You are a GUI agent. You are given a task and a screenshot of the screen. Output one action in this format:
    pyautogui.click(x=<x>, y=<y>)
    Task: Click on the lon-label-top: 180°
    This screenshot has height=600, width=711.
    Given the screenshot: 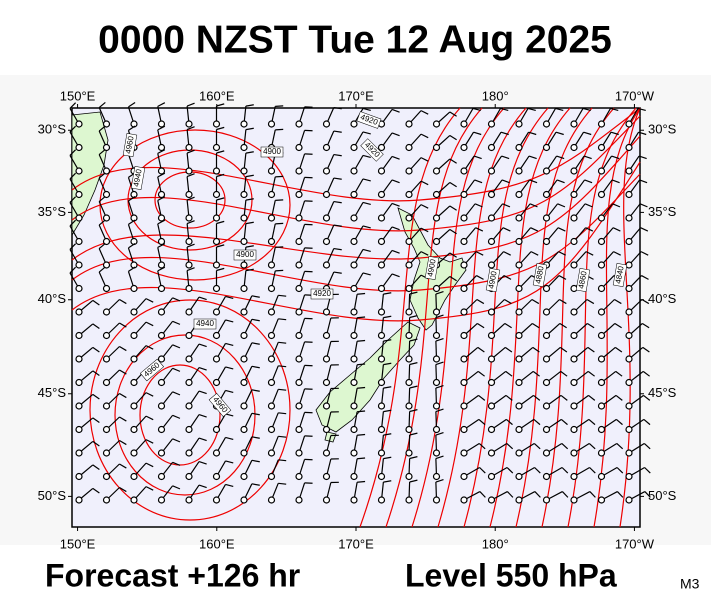 What is the action you would take?
    pyautogui.click(x=495, y=95)
    